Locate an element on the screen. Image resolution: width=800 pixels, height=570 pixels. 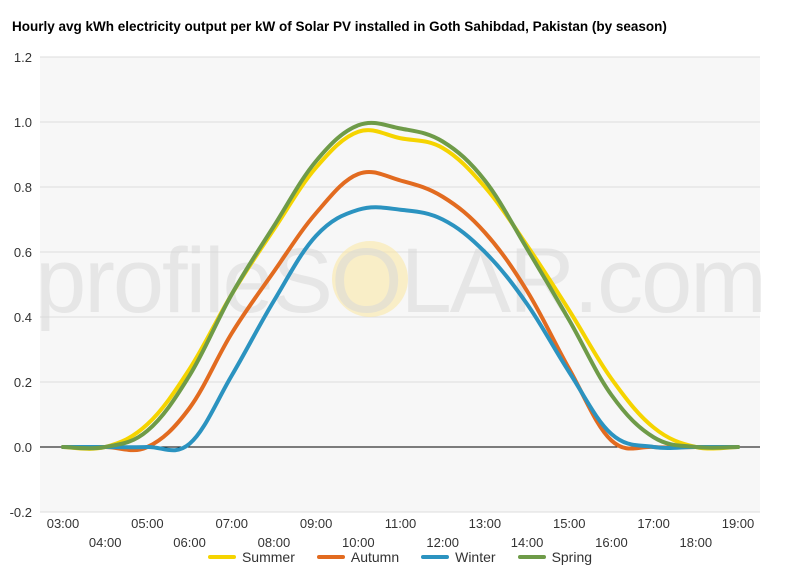
chart-legend: Summer Autumn Winter Spring is located at coordinates (400, 557).